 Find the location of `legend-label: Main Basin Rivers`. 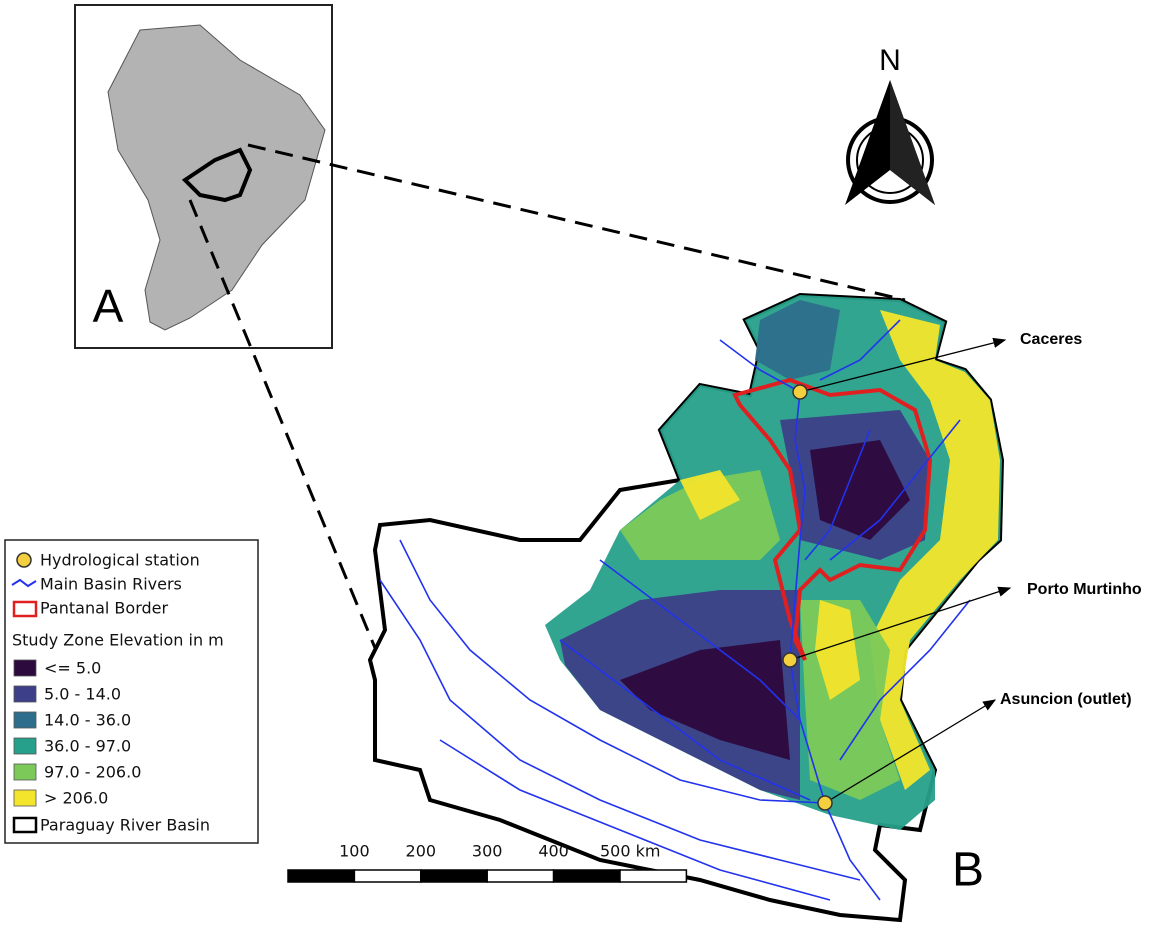

legend-label: Main Basin Rivers is located at coordinates (111, 584).